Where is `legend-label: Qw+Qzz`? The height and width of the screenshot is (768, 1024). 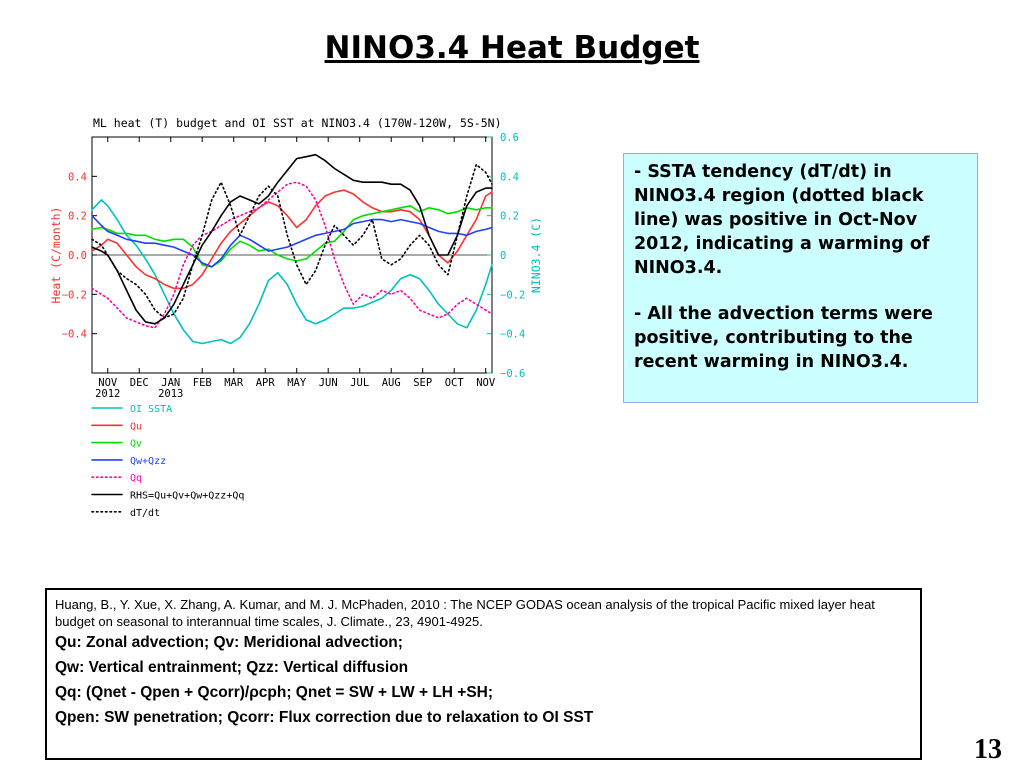
legend-label: Qw+Qzz is located at coordinates (148, 461).